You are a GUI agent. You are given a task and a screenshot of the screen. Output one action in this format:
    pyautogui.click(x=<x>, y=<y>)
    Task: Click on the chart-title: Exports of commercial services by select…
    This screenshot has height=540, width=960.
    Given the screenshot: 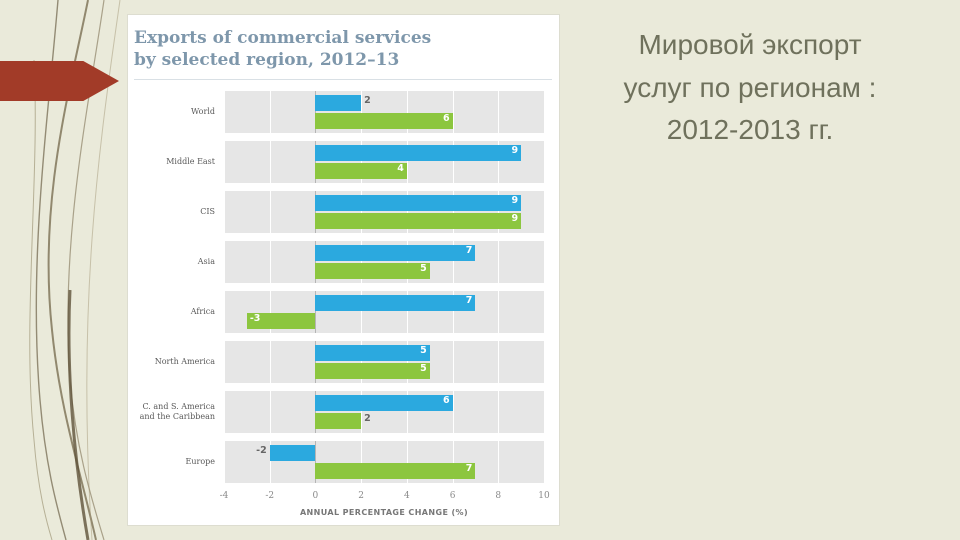 What is the action you would take?
    pyautogui.click(x=283, y=49)
    